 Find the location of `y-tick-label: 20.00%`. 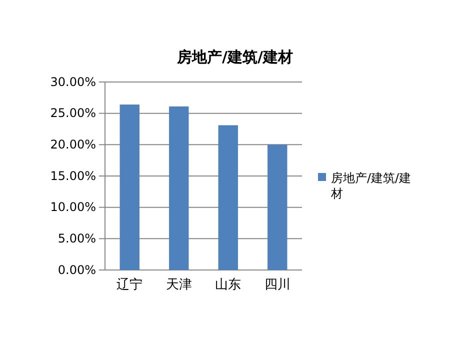

y-tick-label: 20.00% is located at coordinates (73, 145).